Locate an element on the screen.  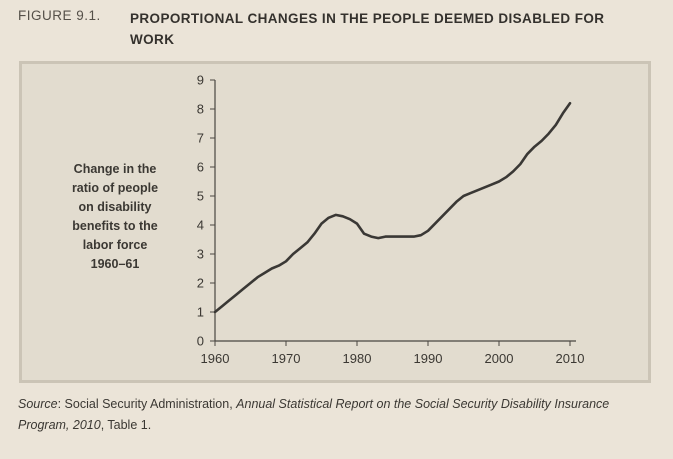
y-tick-label: 5 is located at coordinates (200, 196).